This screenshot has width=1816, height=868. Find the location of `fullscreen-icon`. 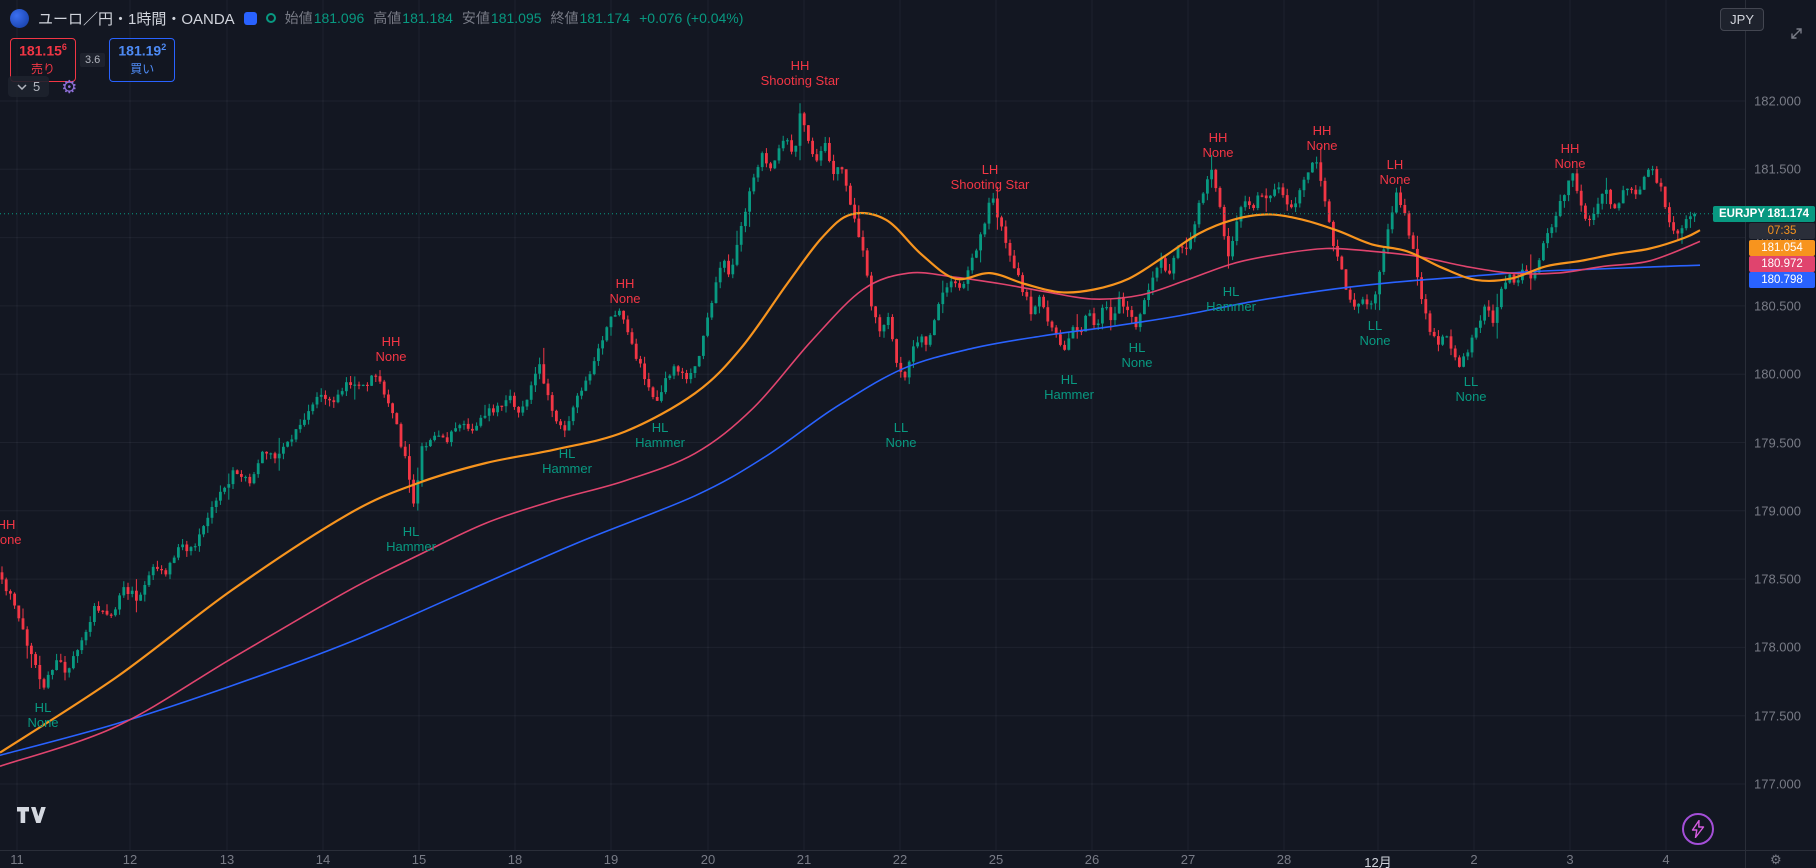

fullscreen-icon is located at coordinates (1796, 36).